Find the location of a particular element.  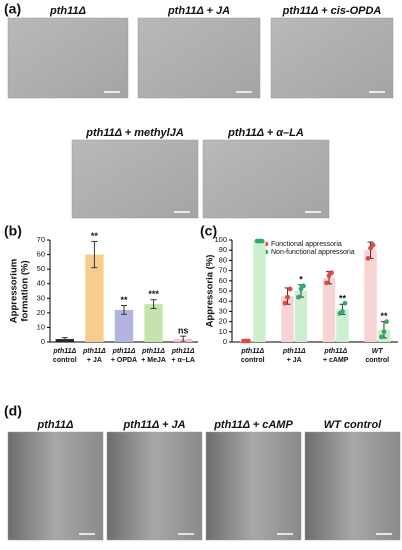

y-tick-label: 80 is located at coordinates (223, 259).